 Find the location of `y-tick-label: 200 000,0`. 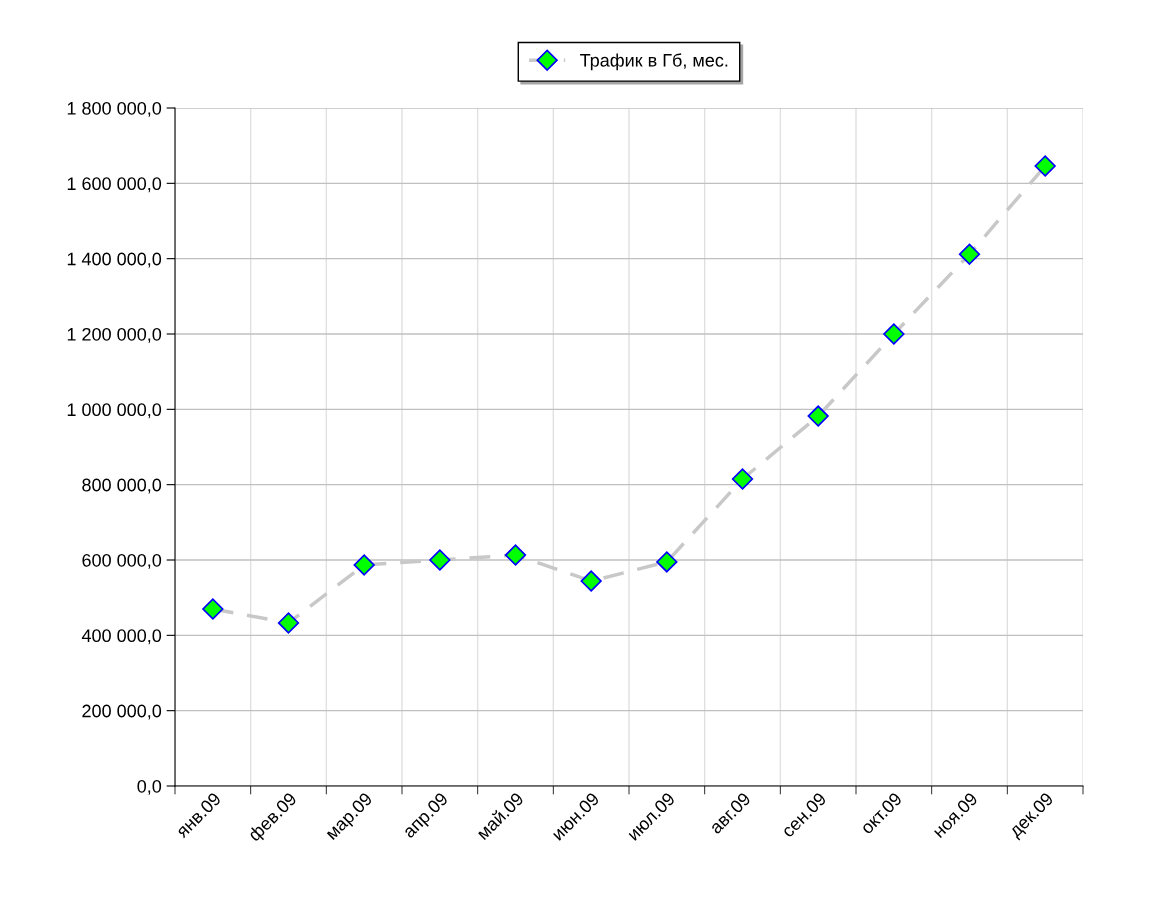

y-tick-label: 200 000,0 is located at coordinates (122, 712).